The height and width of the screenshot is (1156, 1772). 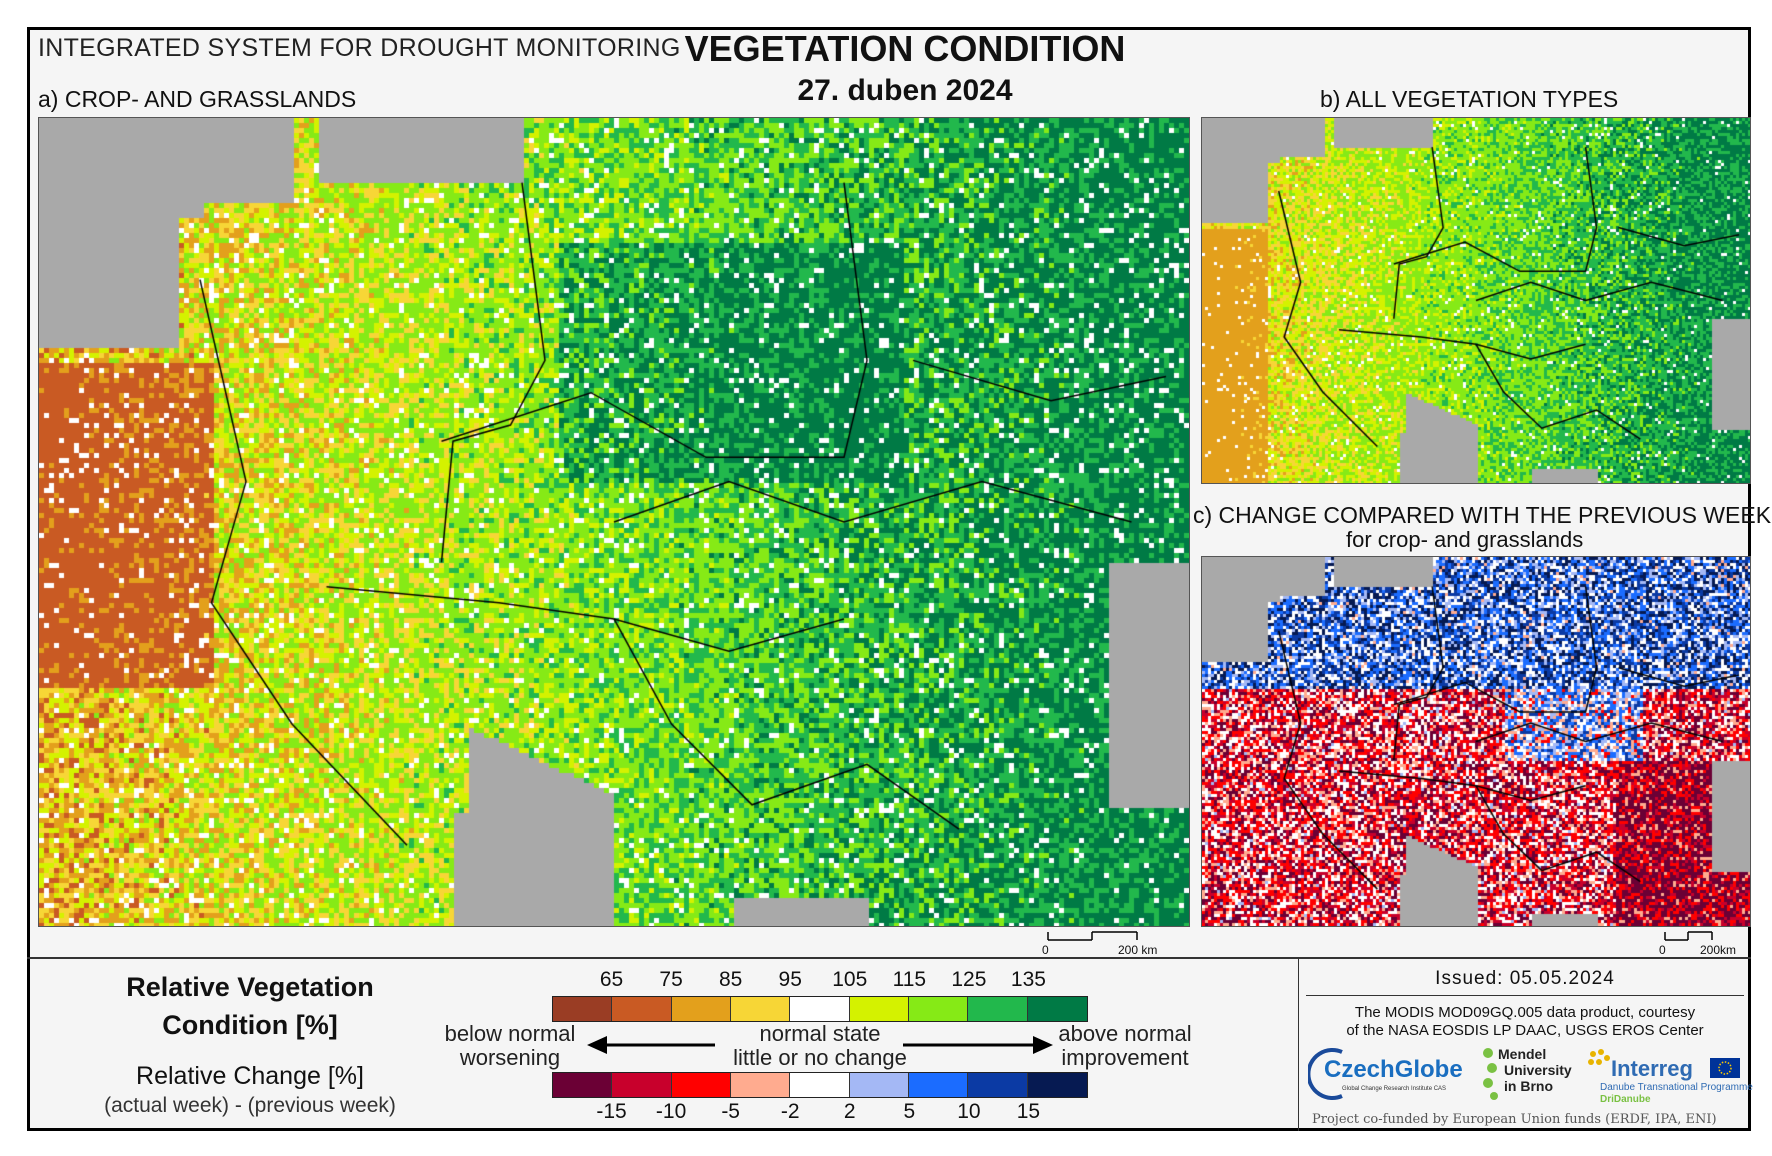 What do you see at coordinates (1652, 1068) in the screenshot?
I see `interreg-name: Interreg` at bounding box center [1652, 1068].